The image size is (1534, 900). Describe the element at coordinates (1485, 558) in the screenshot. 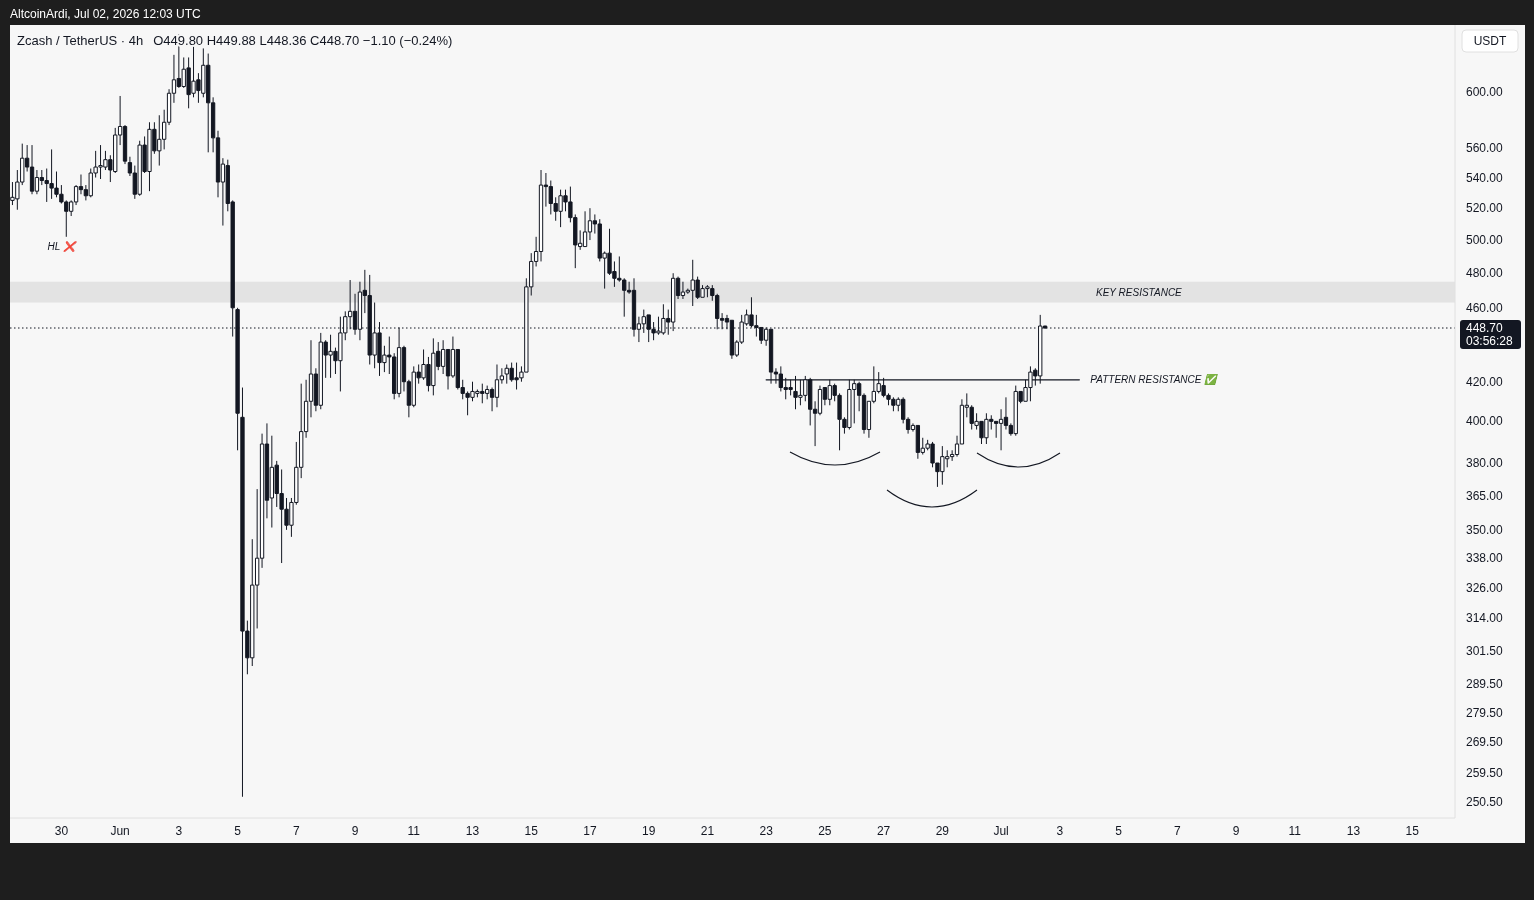

I see `y-tick-label: 338.00` at that location.